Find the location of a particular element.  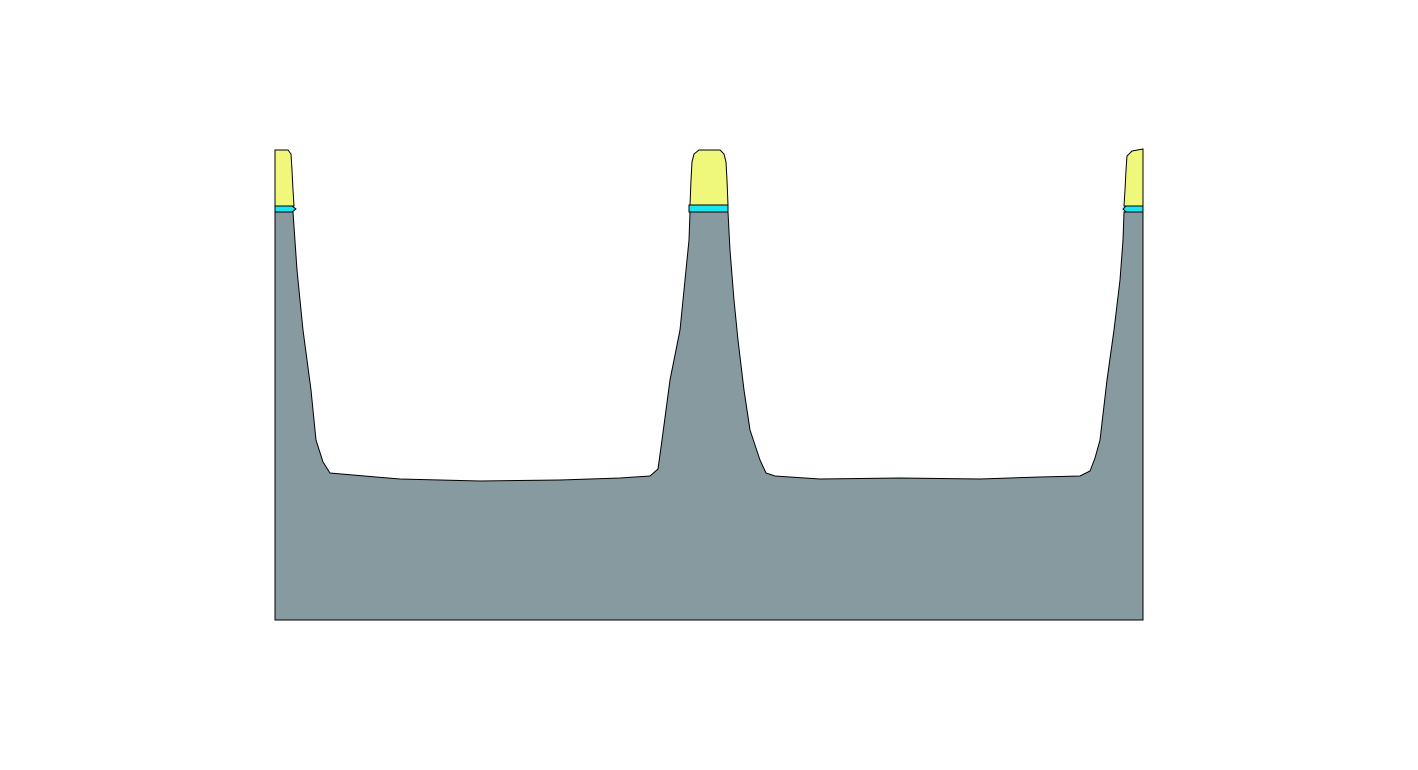

pad-layer-left is located at coordinates (285, 209).